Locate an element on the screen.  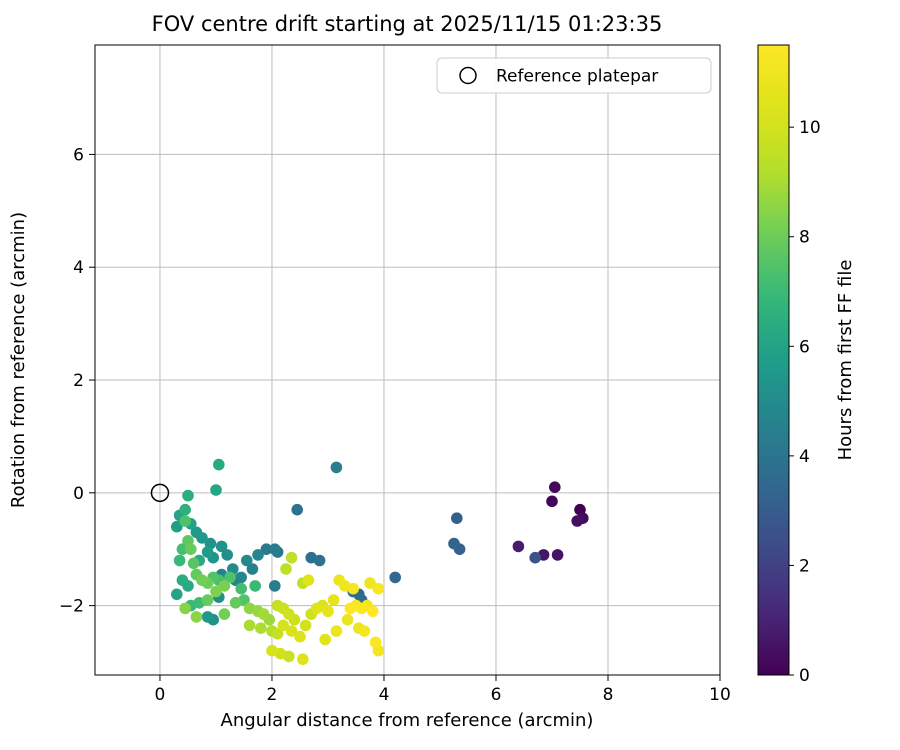
colorbar-tick-label: 6 is located at coordinates (804, 347).